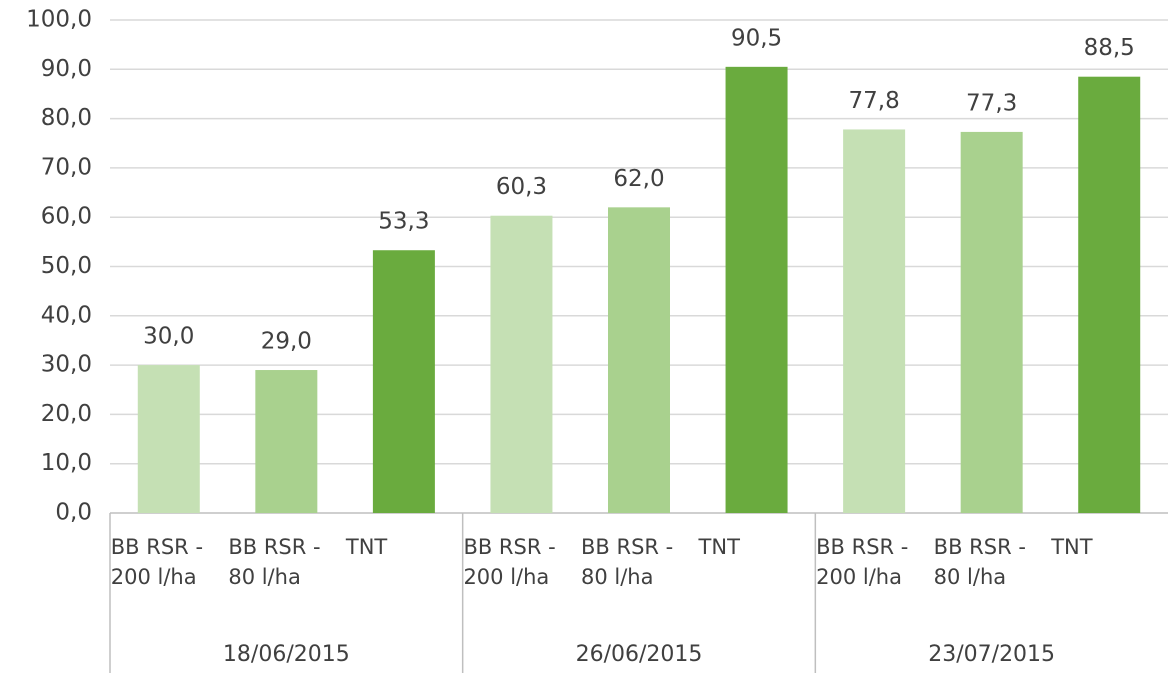 This screenshot has height=673, width=1168. Describe the element at coordinates (168, 337) in the screenshot. I see `value-label: 30,0` at that location.